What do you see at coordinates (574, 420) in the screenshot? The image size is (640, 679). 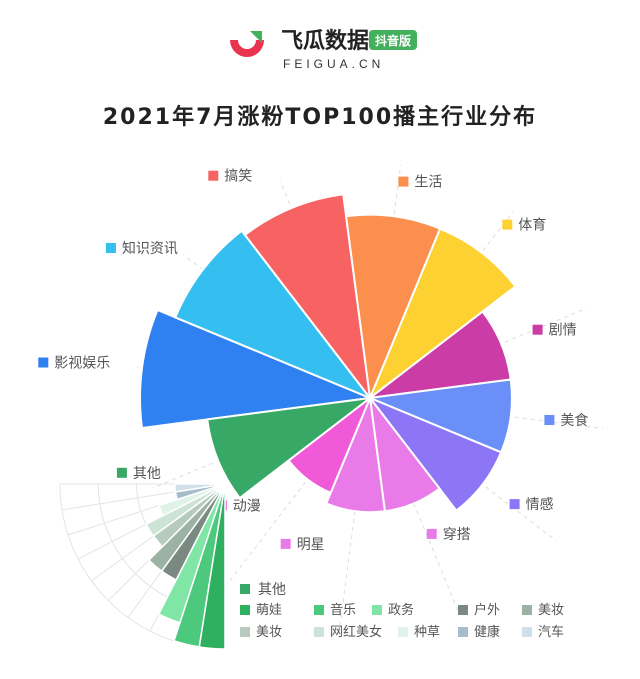 I see `slice-label: 美食` at bounding box center [574, 420].